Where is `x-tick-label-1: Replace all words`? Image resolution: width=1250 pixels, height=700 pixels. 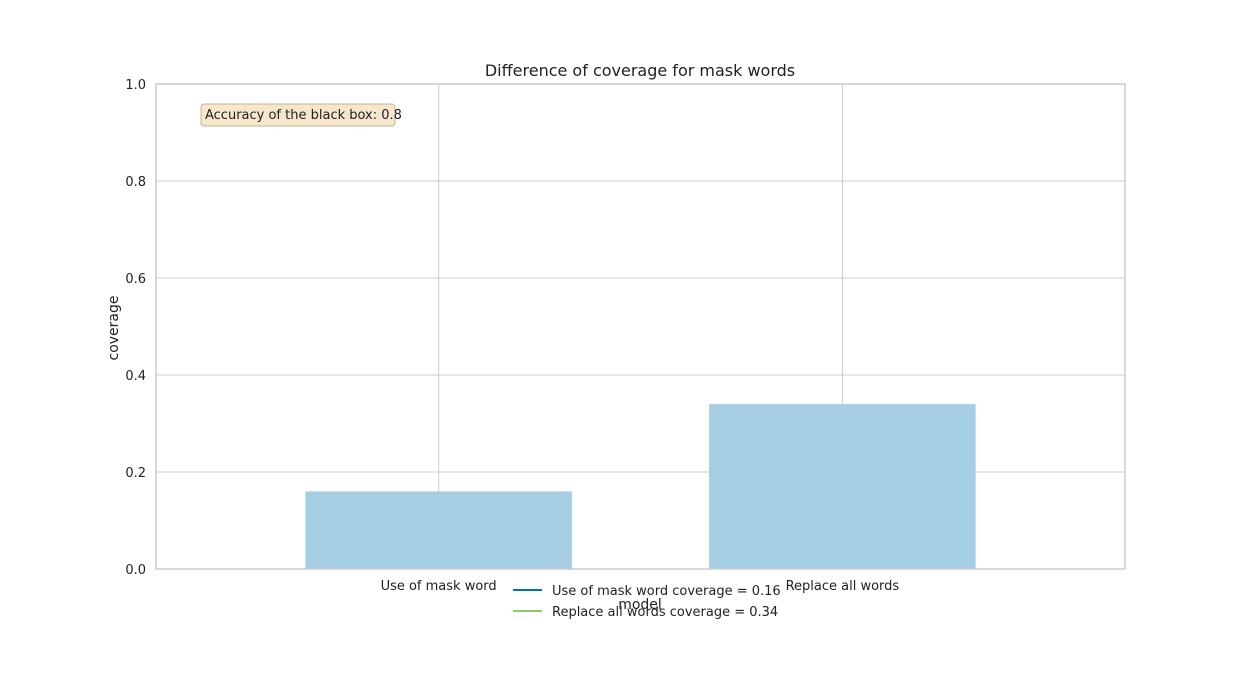
x-tick-label-1: Replace all words is located at coordinates (843, 586).